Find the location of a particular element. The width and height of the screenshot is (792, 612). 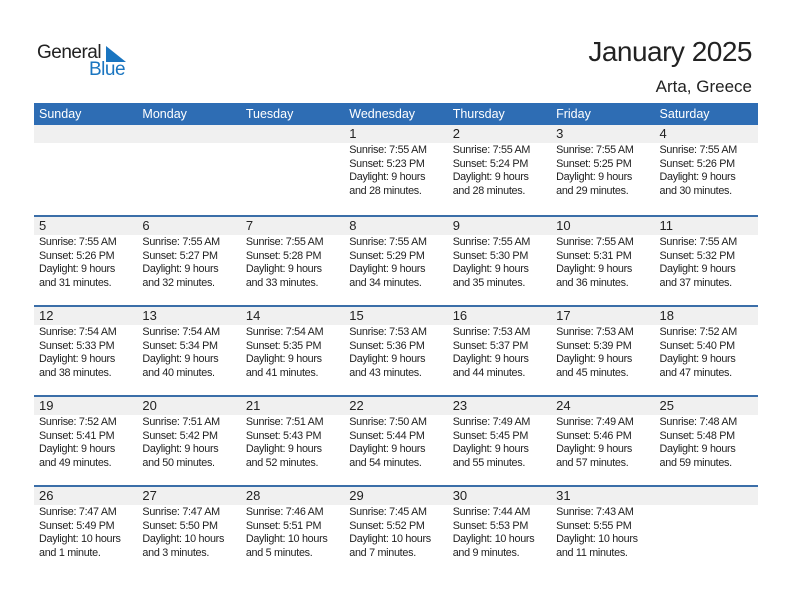

daylight2-text: and 55 minutes. is located at coordinates (489, 462).